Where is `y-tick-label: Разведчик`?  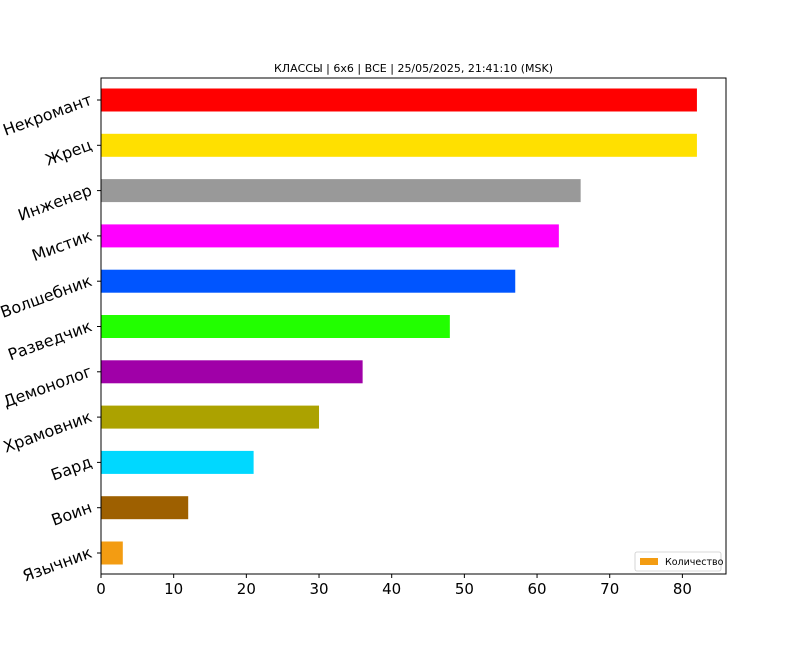
y-tick-label: Разведчик is located at coordinates (49, 340).